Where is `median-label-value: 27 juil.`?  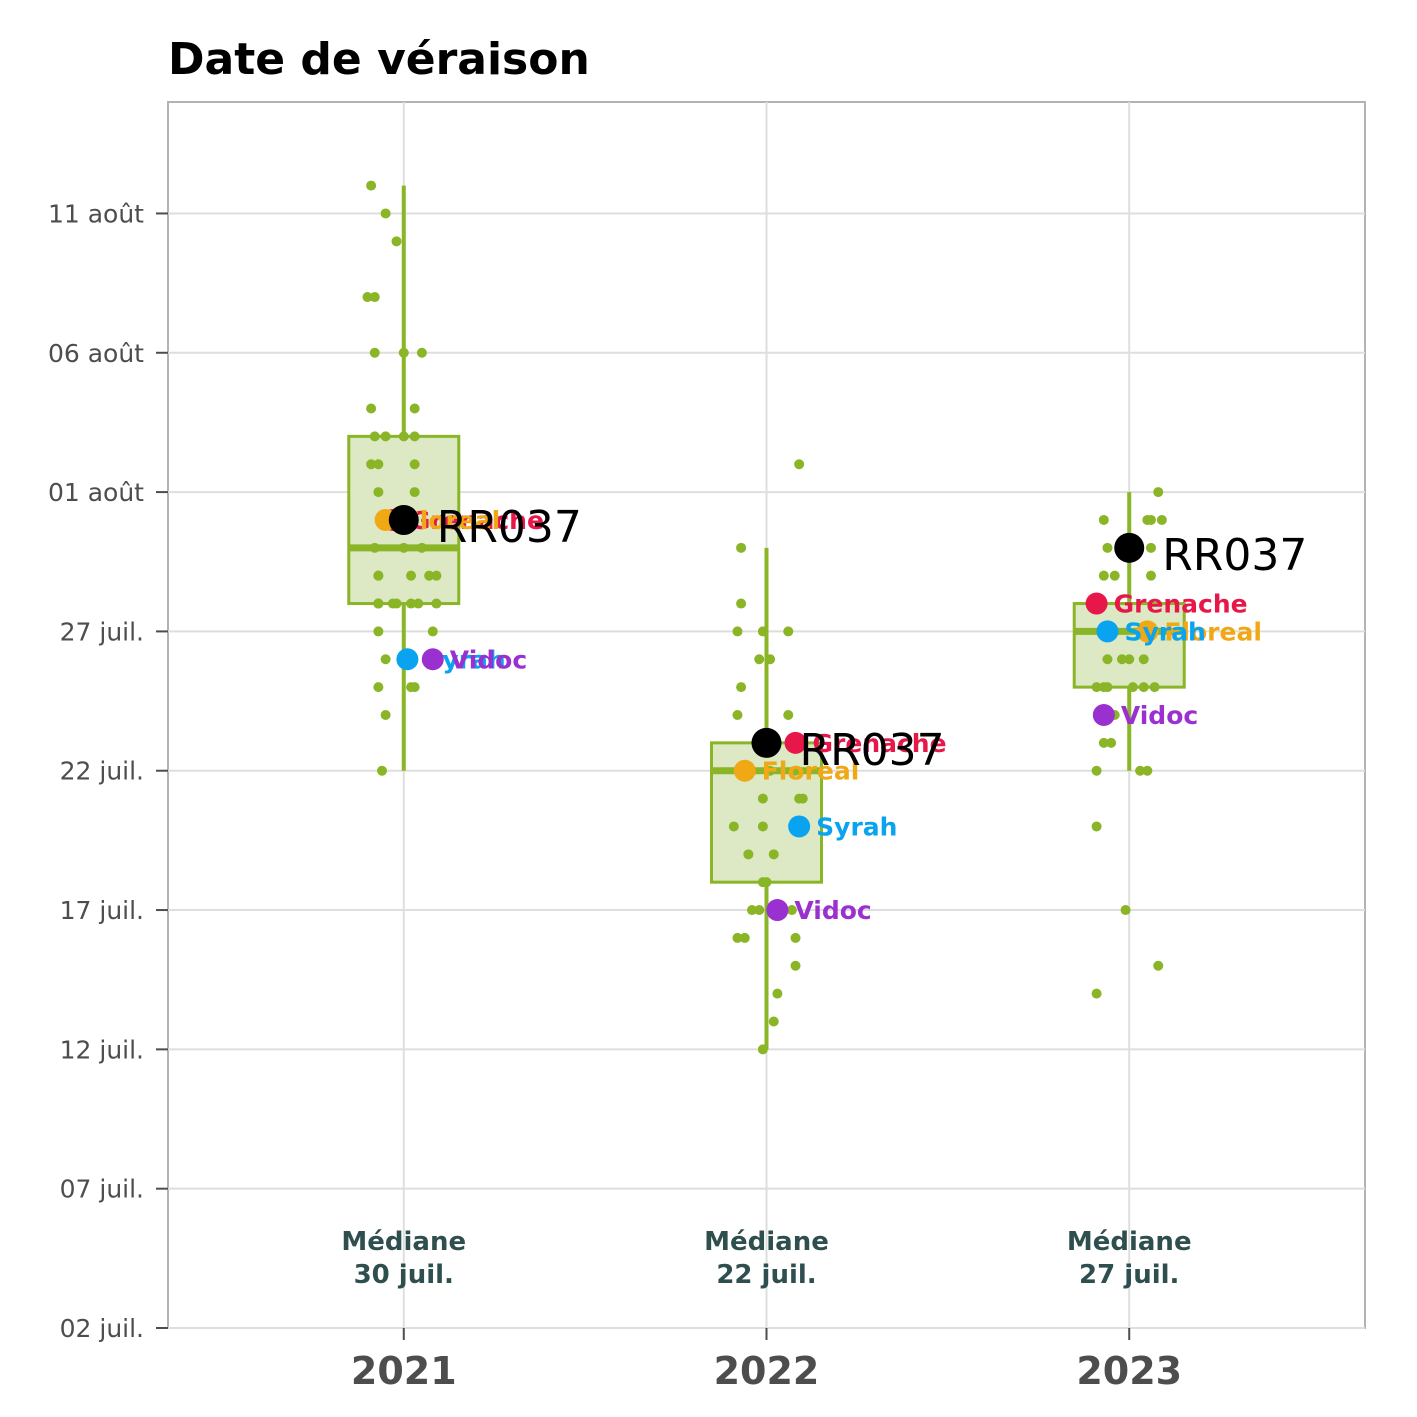 median-label-value: 27 juil. is located at coordinates (1129, 1275).